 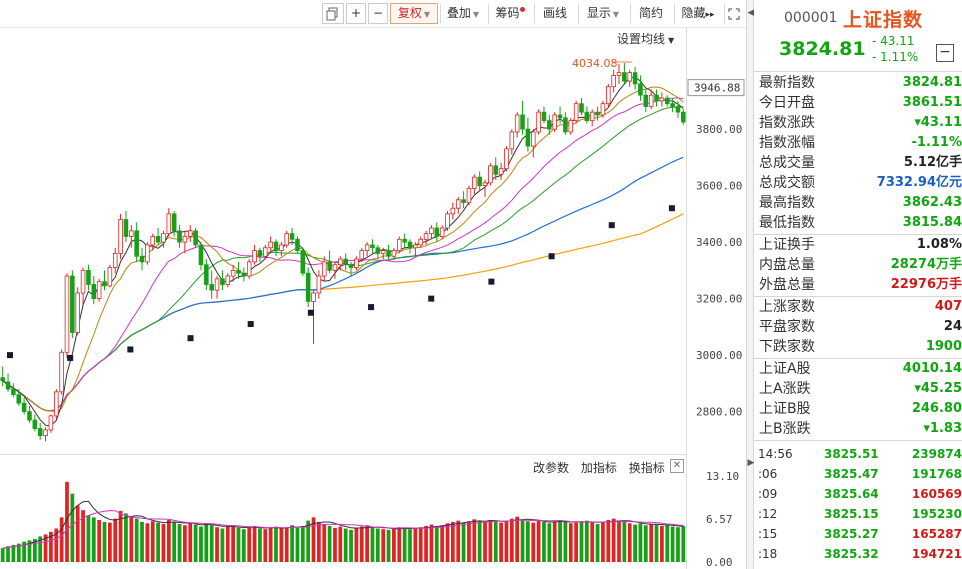 I want to click on panel-collapse-strip: ◀ ▶, so click(x=750, y=284).